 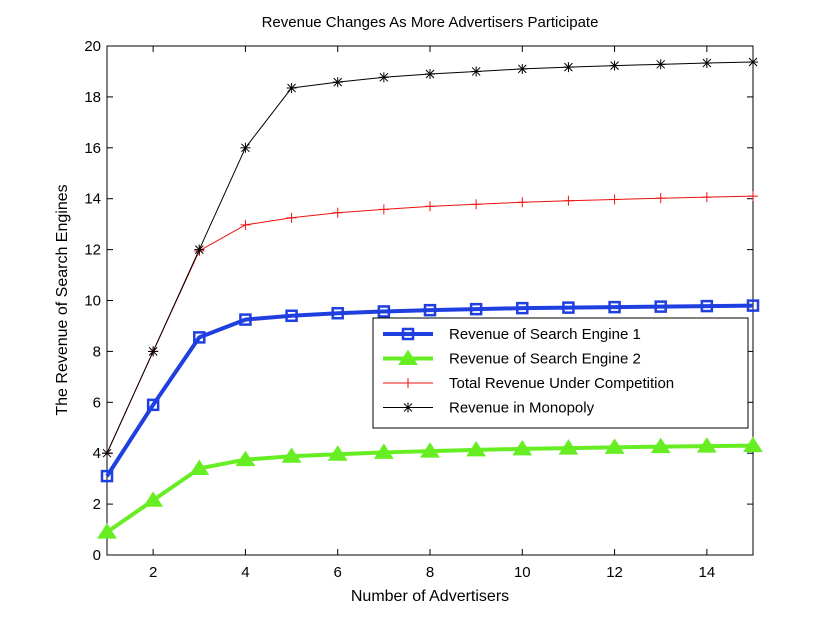 I want to click on y-tick-label: 2, so click(x=97, y=504).